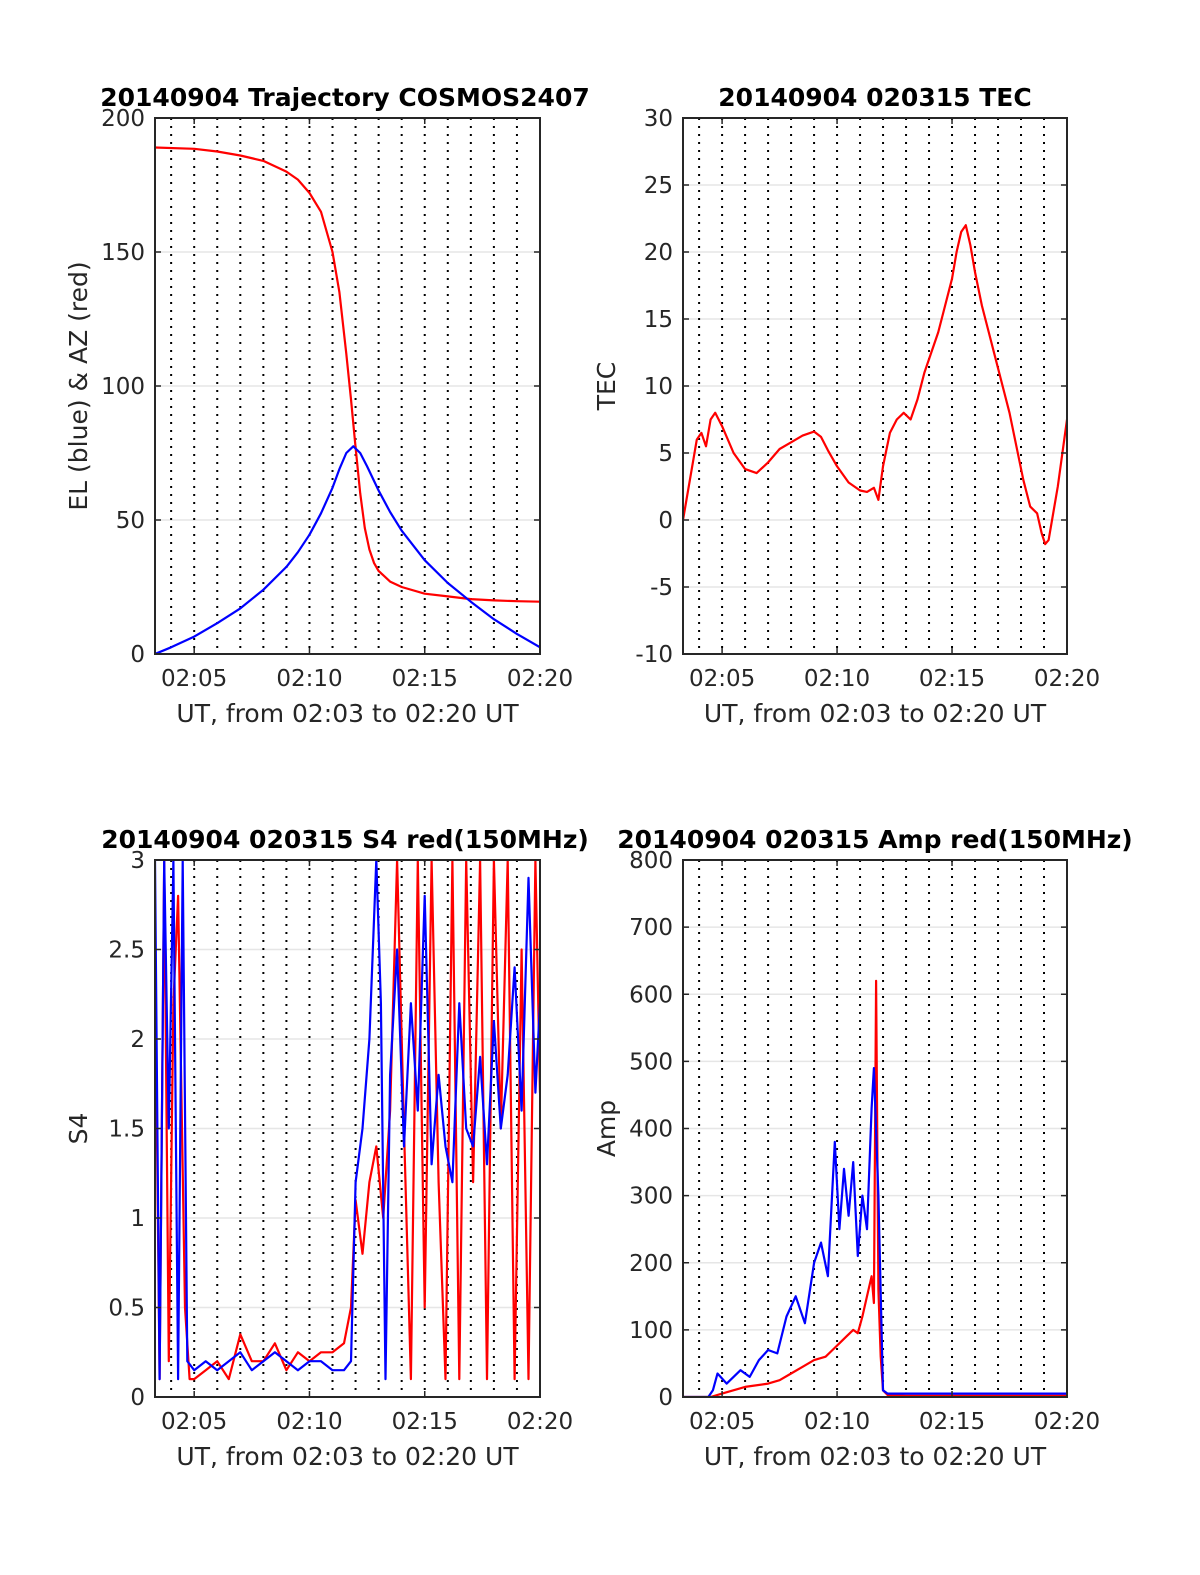 The width and height of the screenshot is (1200, 1575). I want to click on s4-ytick-label: 2.5, so click(126, 951).